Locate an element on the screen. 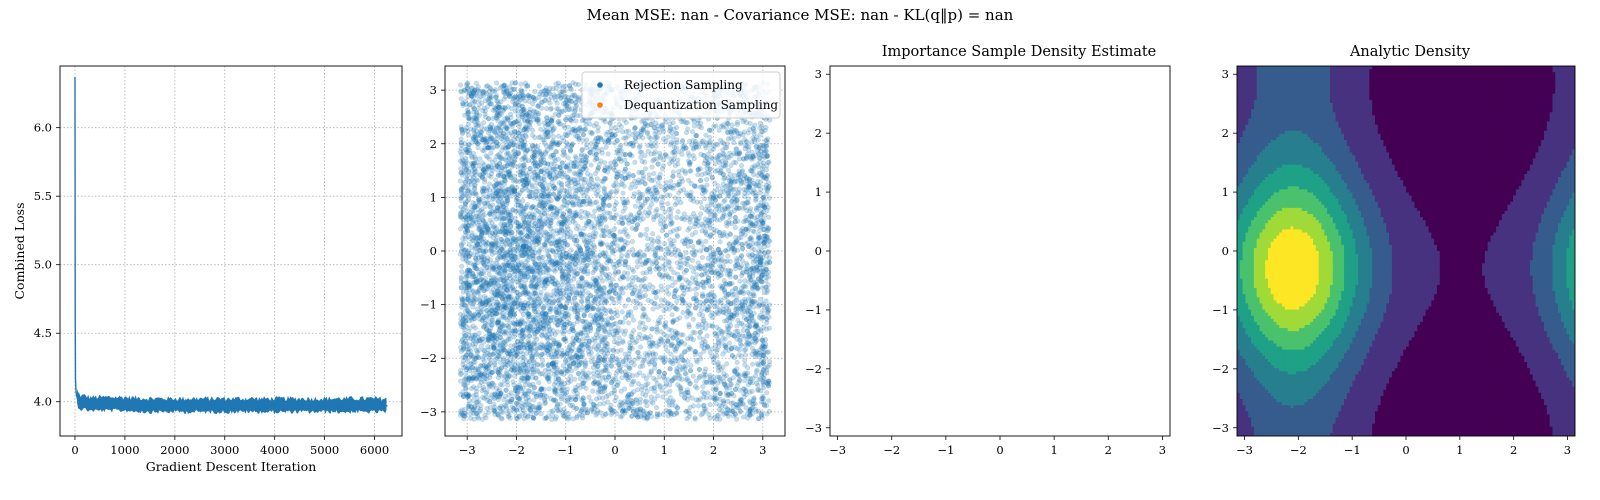 The height and width of the screenshot is (500, 1600). loss-xtick-label: 2000 is located at coordinates (174, 450).